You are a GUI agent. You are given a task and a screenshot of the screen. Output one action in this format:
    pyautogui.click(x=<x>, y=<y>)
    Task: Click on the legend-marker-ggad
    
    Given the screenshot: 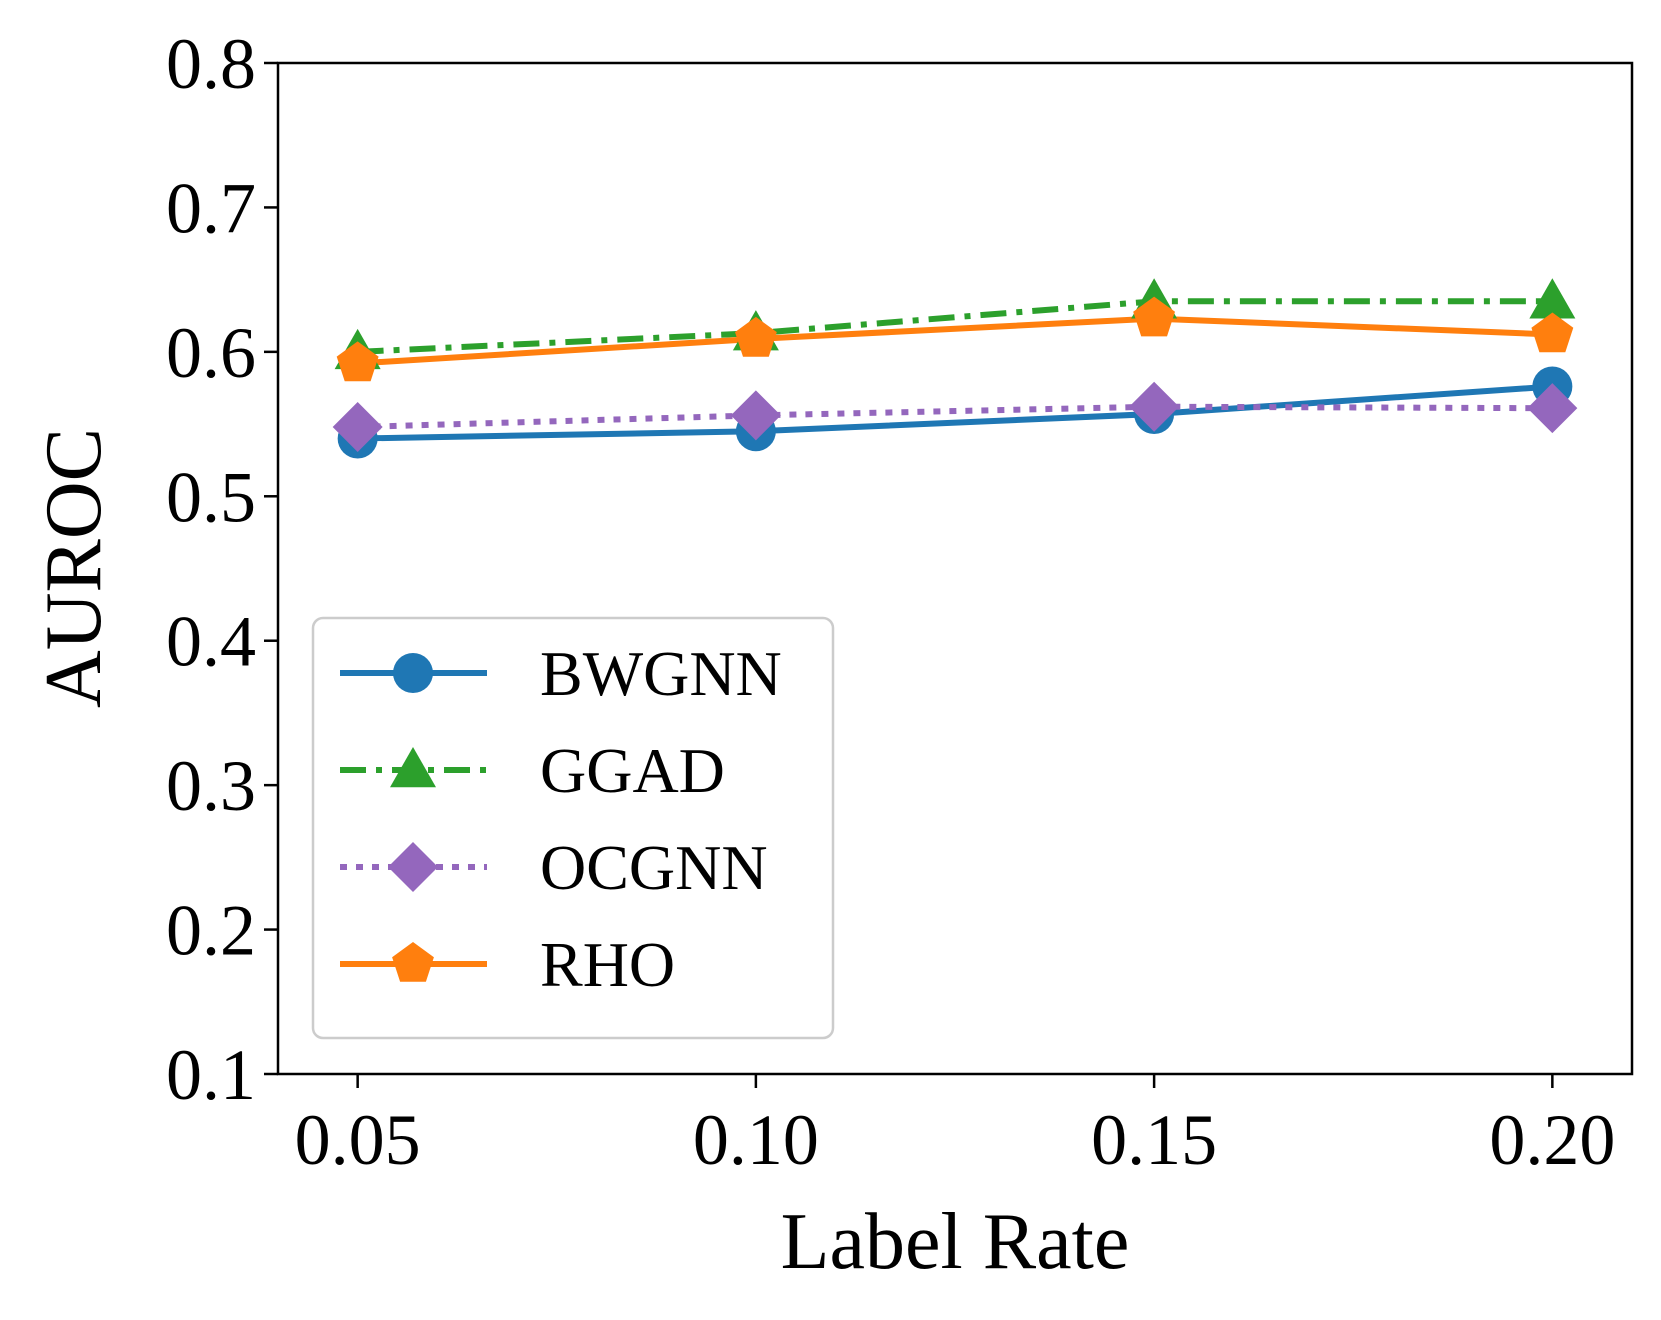 What is the action you would take?
    pyautogui.click(x=413, y=767)
    